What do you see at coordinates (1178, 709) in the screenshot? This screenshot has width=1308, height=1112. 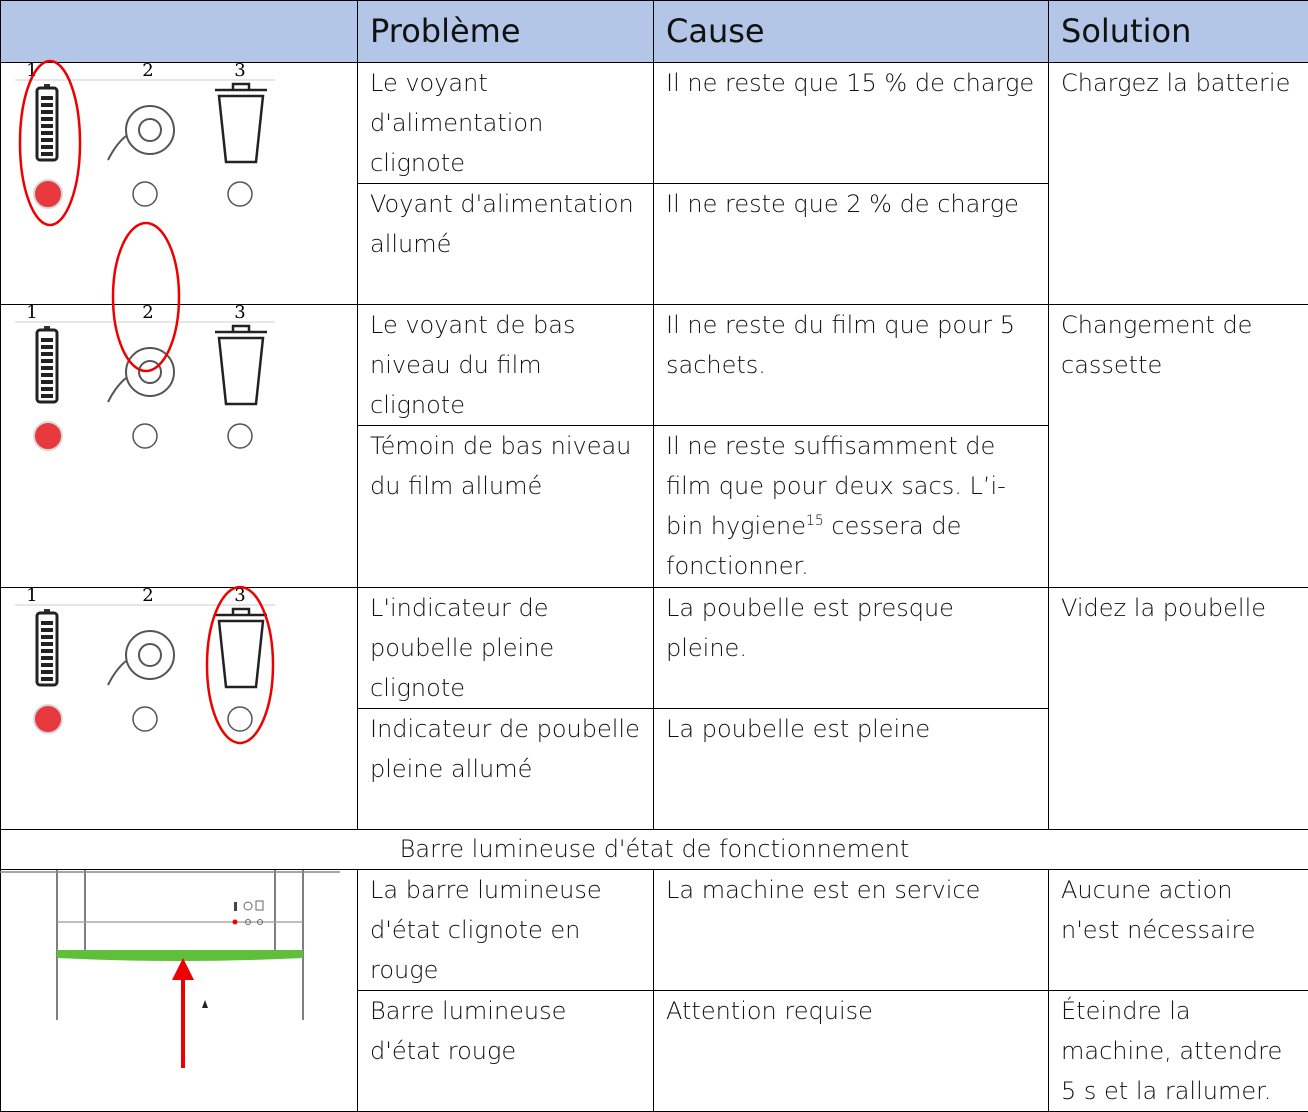 I see `solution-cell: Videz la poubelle` at bounding box center [1178, 709].